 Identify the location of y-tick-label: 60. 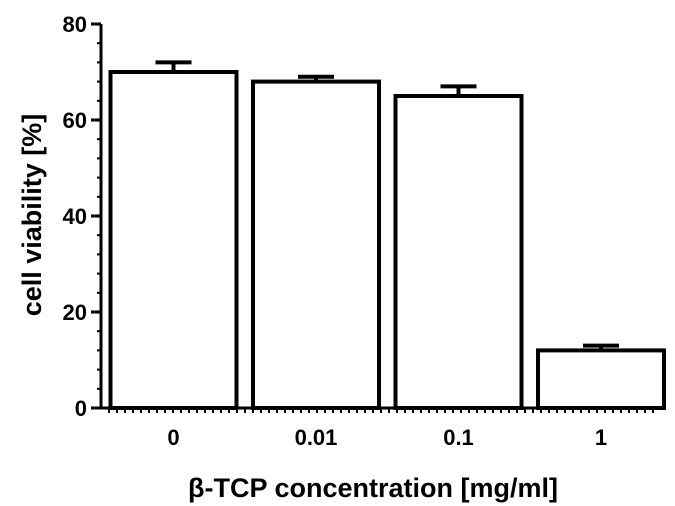
(75, 120).